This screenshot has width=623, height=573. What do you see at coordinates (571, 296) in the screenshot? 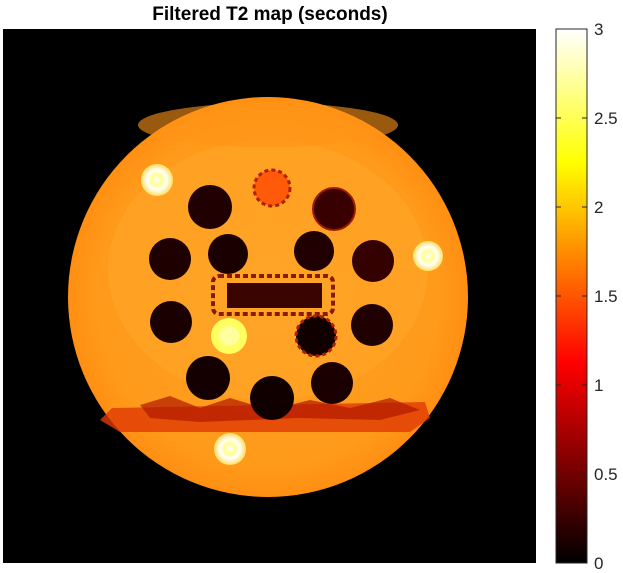
I see `colorbar-gradient` at bounding box center [571, 296].